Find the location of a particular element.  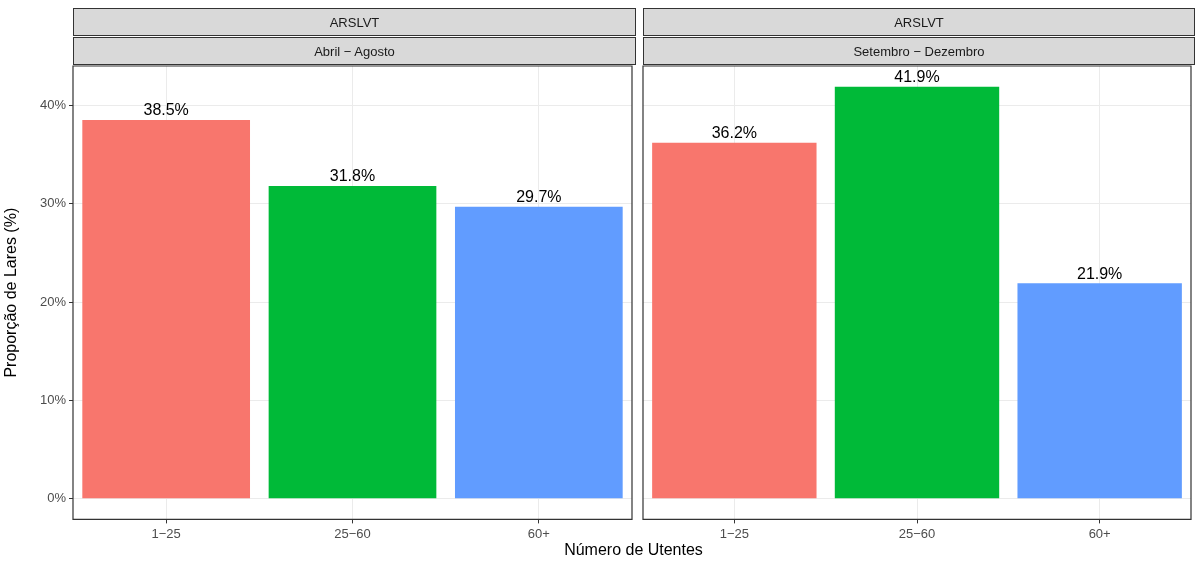

y-tick-label: 30% is located at coordinates (53, 203).